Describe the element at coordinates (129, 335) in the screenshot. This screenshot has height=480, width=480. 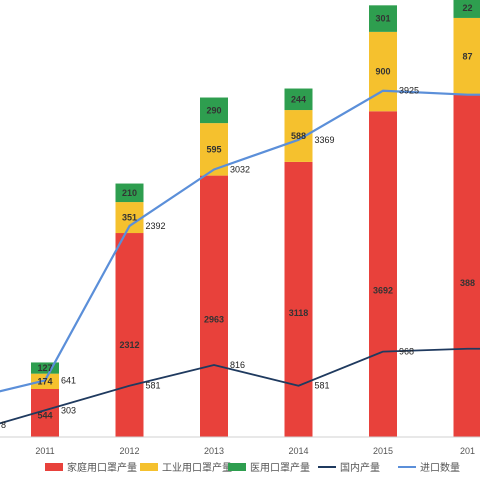
I see `bar-1-2012` at that location.